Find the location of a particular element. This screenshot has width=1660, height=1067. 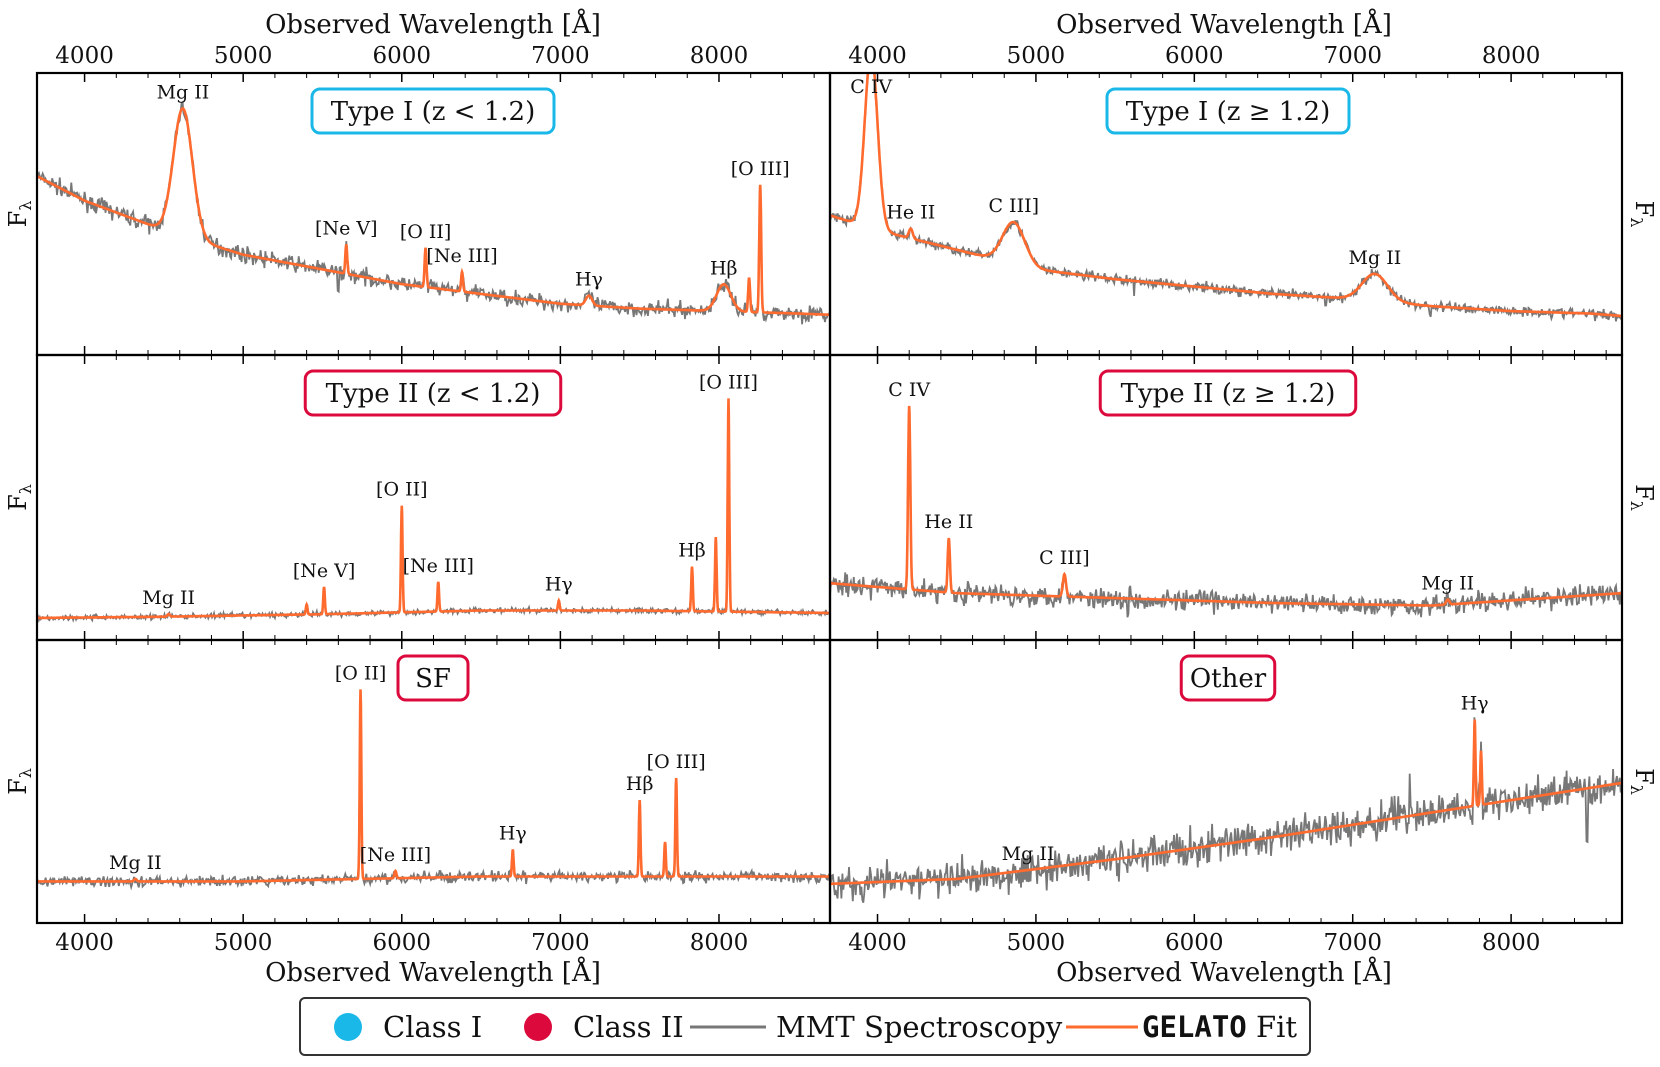

ylabel-bottom-left: Fλ is located at coordinates (19, 781).